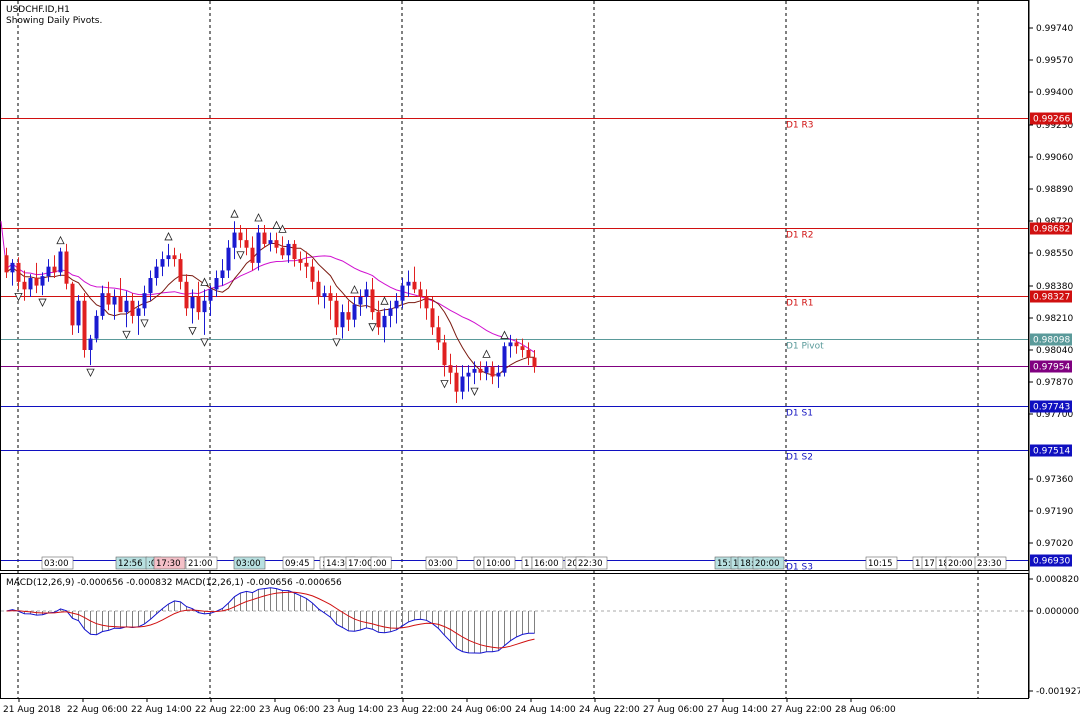 The height and width of the screenshot is (720, 1080). Describe the element at coordinates (380, 564) in the screenshot. I see `session-label: :00` at that location.